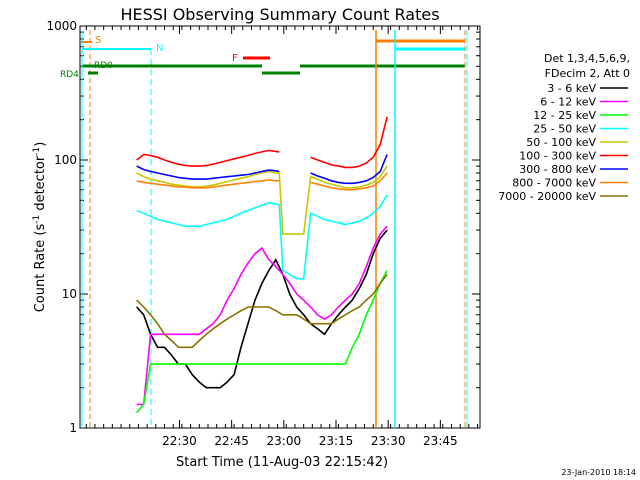 Image resolution: width=640 pixels, height=480 pixels. I want to click on y-tick-label: 100, so click(65, 160).